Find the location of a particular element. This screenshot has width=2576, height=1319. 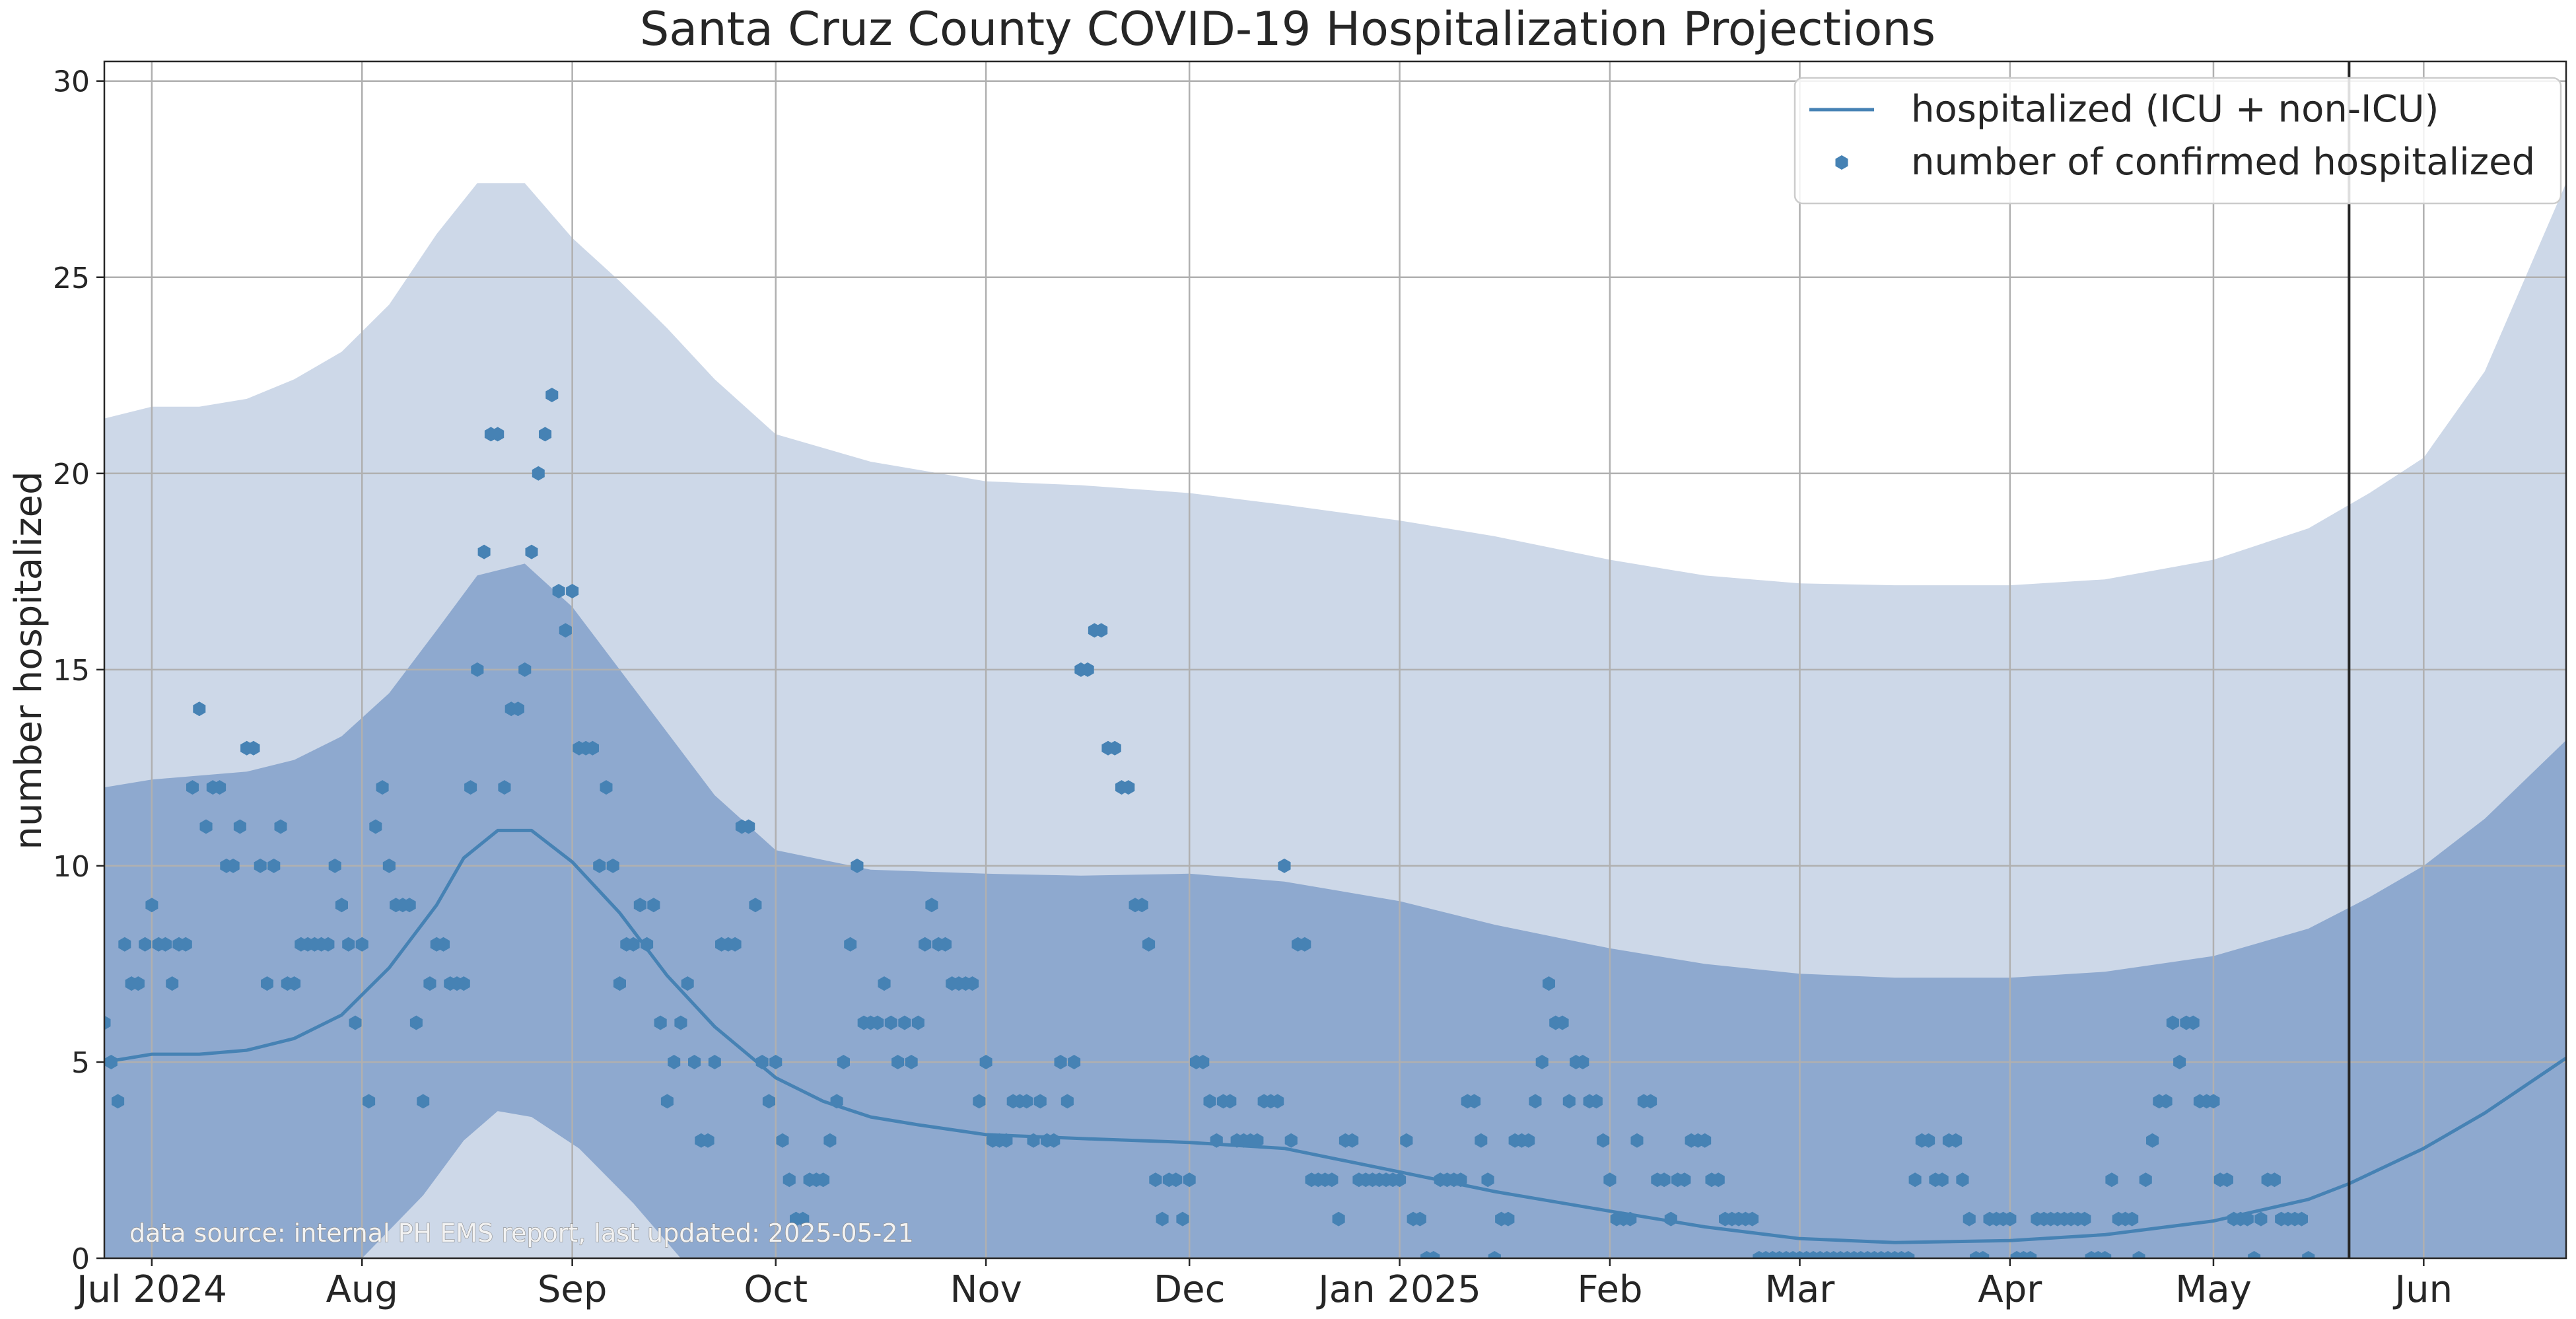

y-tick-label: 10 is located at coordinates (72, 867).